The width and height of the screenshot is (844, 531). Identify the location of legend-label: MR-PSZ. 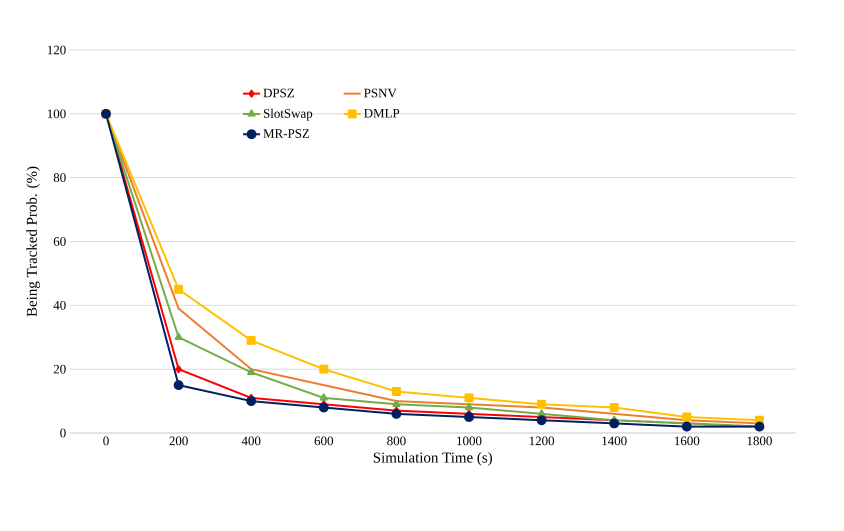
(286, 133).